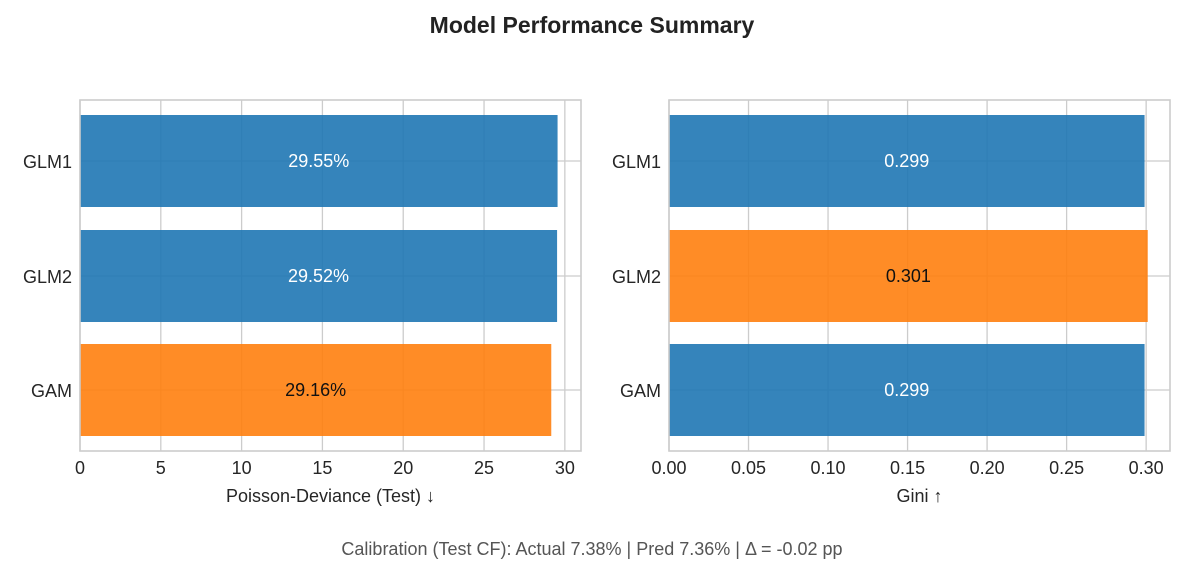  Describe the element at coordinates (592, 25) in the screenshot. I see `chart-title: Model Performance Summary` at that location.